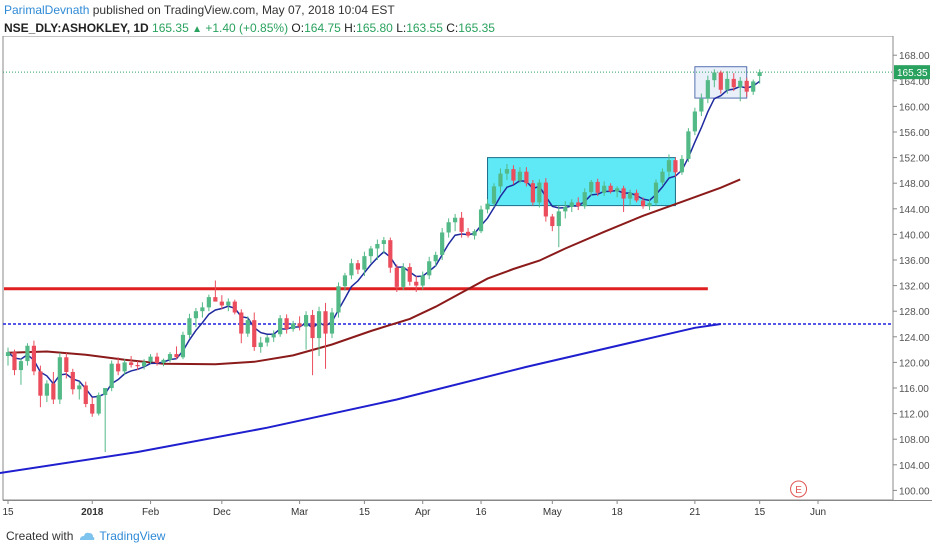 The height and width of the screenshot is (550, 932). I want to click on x-tick-label: Jun, so click(818, 512).